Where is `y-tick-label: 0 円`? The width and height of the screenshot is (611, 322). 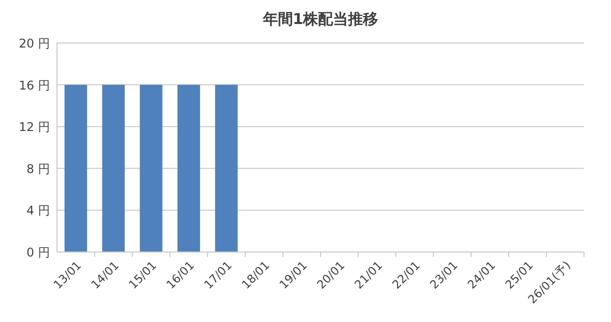 y-tick-label: 0 円 is located at coordinates (38, 253).